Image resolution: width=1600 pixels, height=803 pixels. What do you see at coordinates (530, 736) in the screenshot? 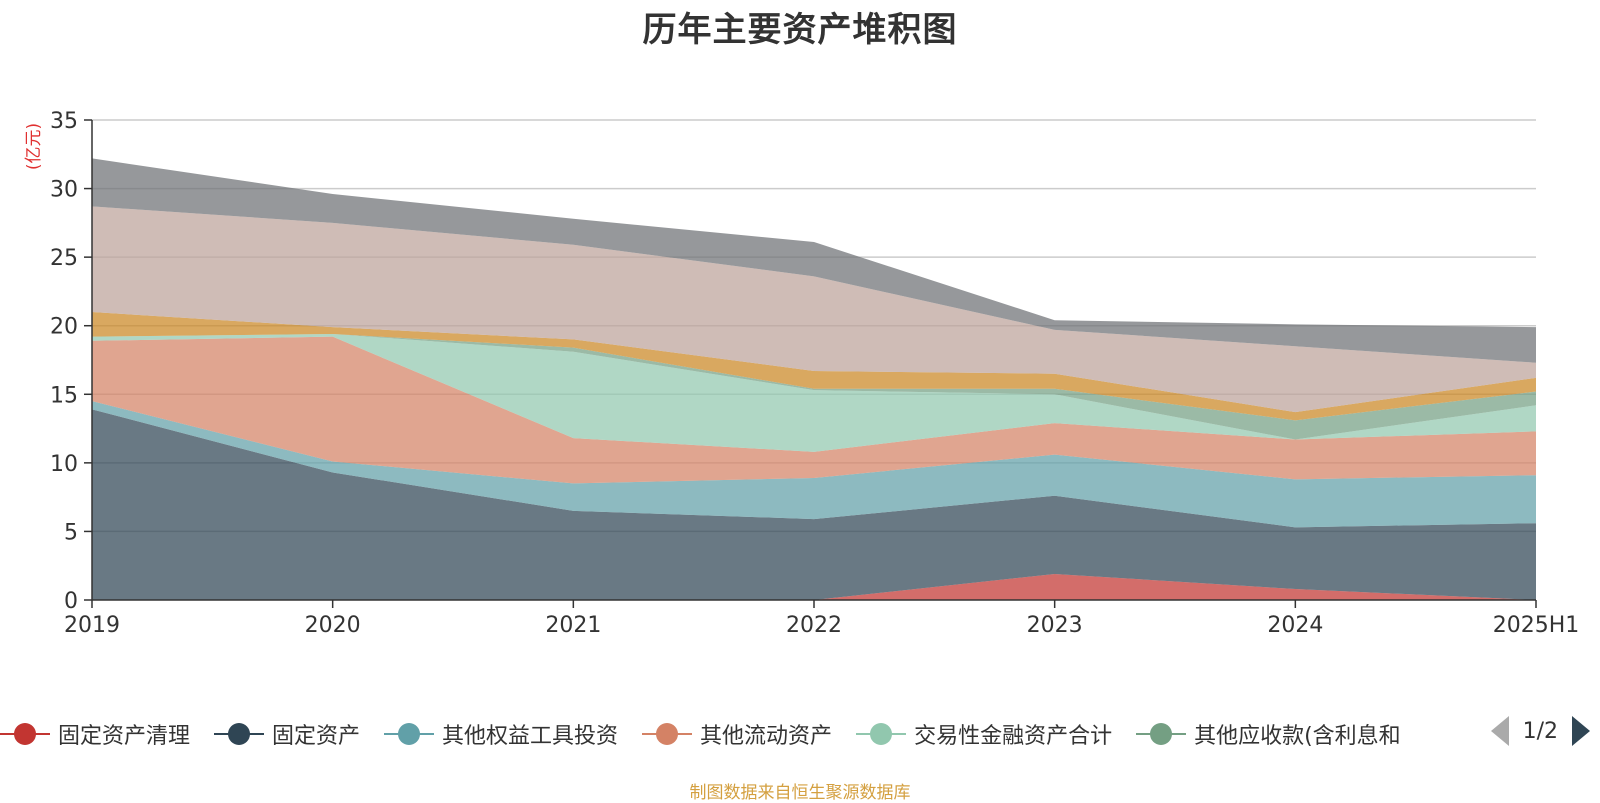
I see `legend-label: 其他权益工具投资` at bounding box center [530, 736].